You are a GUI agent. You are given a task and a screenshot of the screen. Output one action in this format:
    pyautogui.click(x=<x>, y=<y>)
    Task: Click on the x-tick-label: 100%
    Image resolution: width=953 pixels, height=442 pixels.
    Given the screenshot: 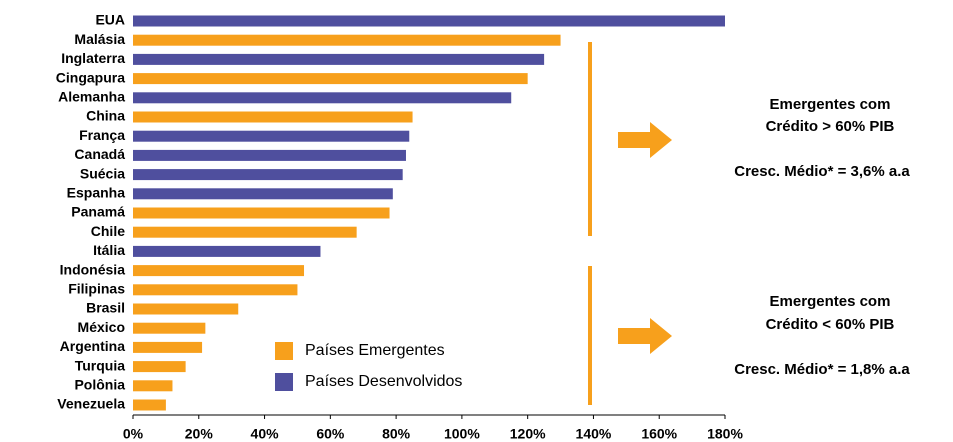 What is the action you would take?
    pyautogui.click(x=462, y=434)
    